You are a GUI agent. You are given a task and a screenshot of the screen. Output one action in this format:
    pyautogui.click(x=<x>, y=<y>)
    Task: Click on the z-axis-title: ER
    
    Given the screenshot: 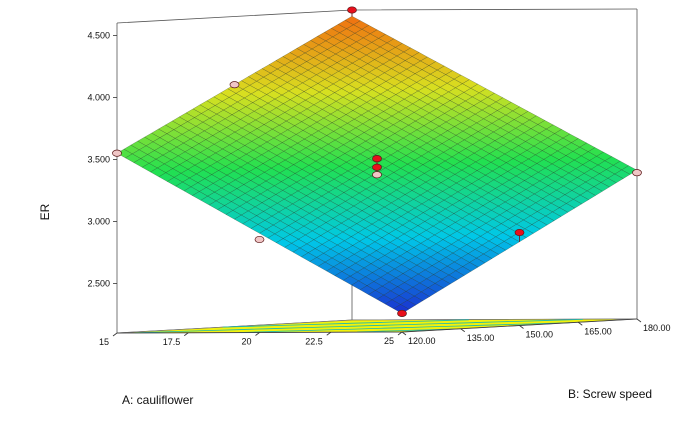 What is the action you would take?
    pyautogui.click(x=45, y=211)
    